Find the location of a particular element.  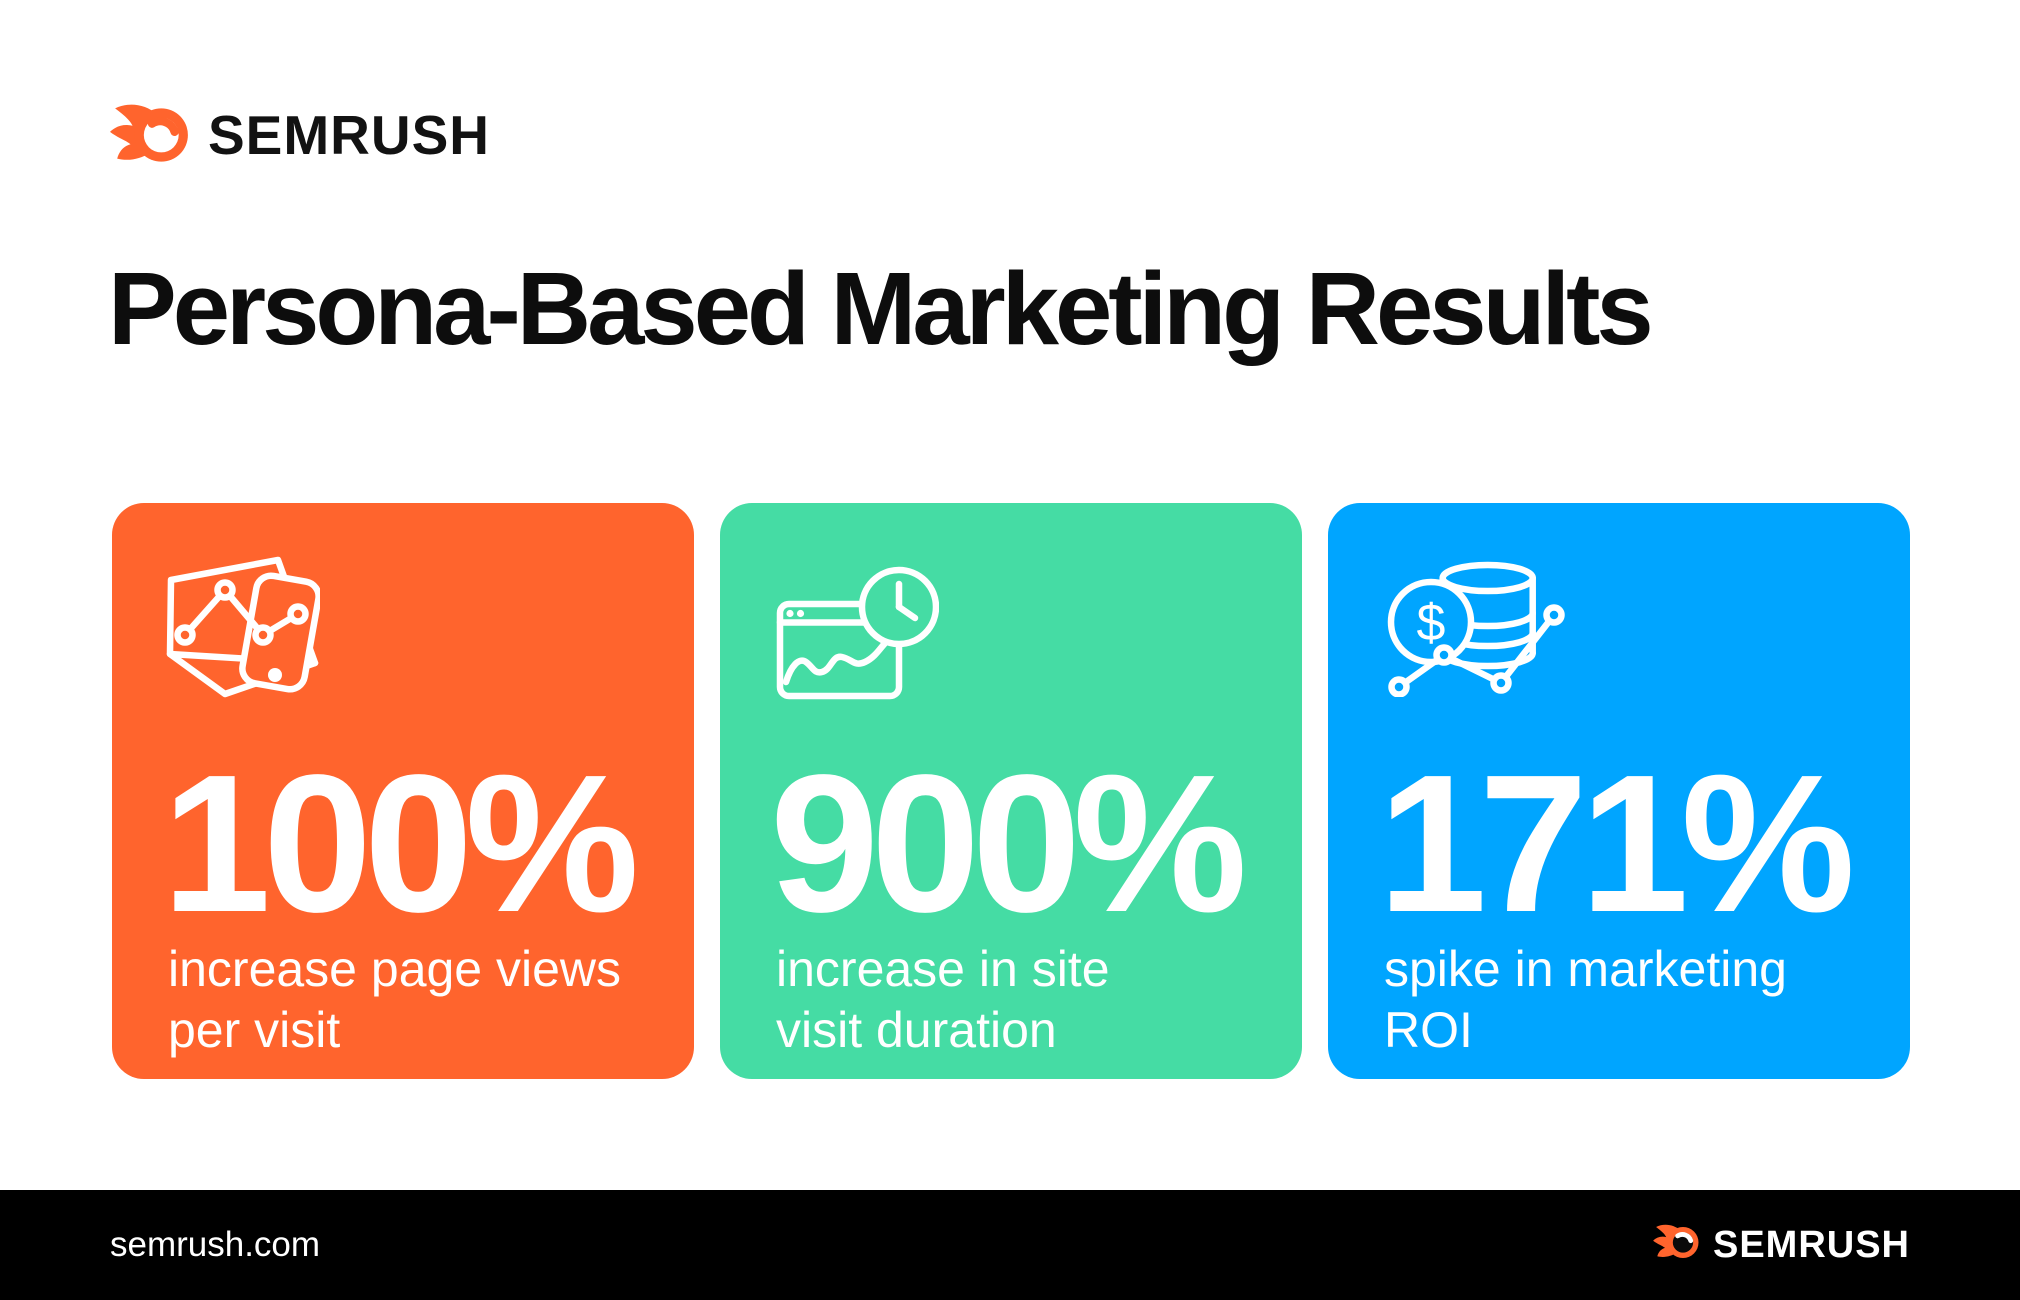

footer-semrush-logo: SEMRUSH is located at coordinates (1781, 1245).